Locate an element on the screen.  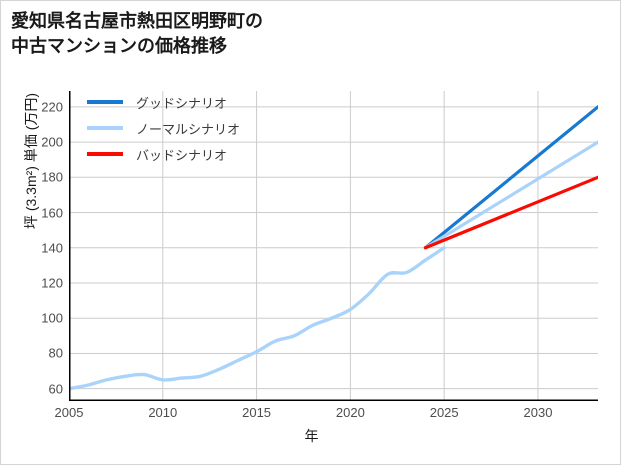
legend-item-bad: バッドシナリオ is located at coordinates (182, 154).